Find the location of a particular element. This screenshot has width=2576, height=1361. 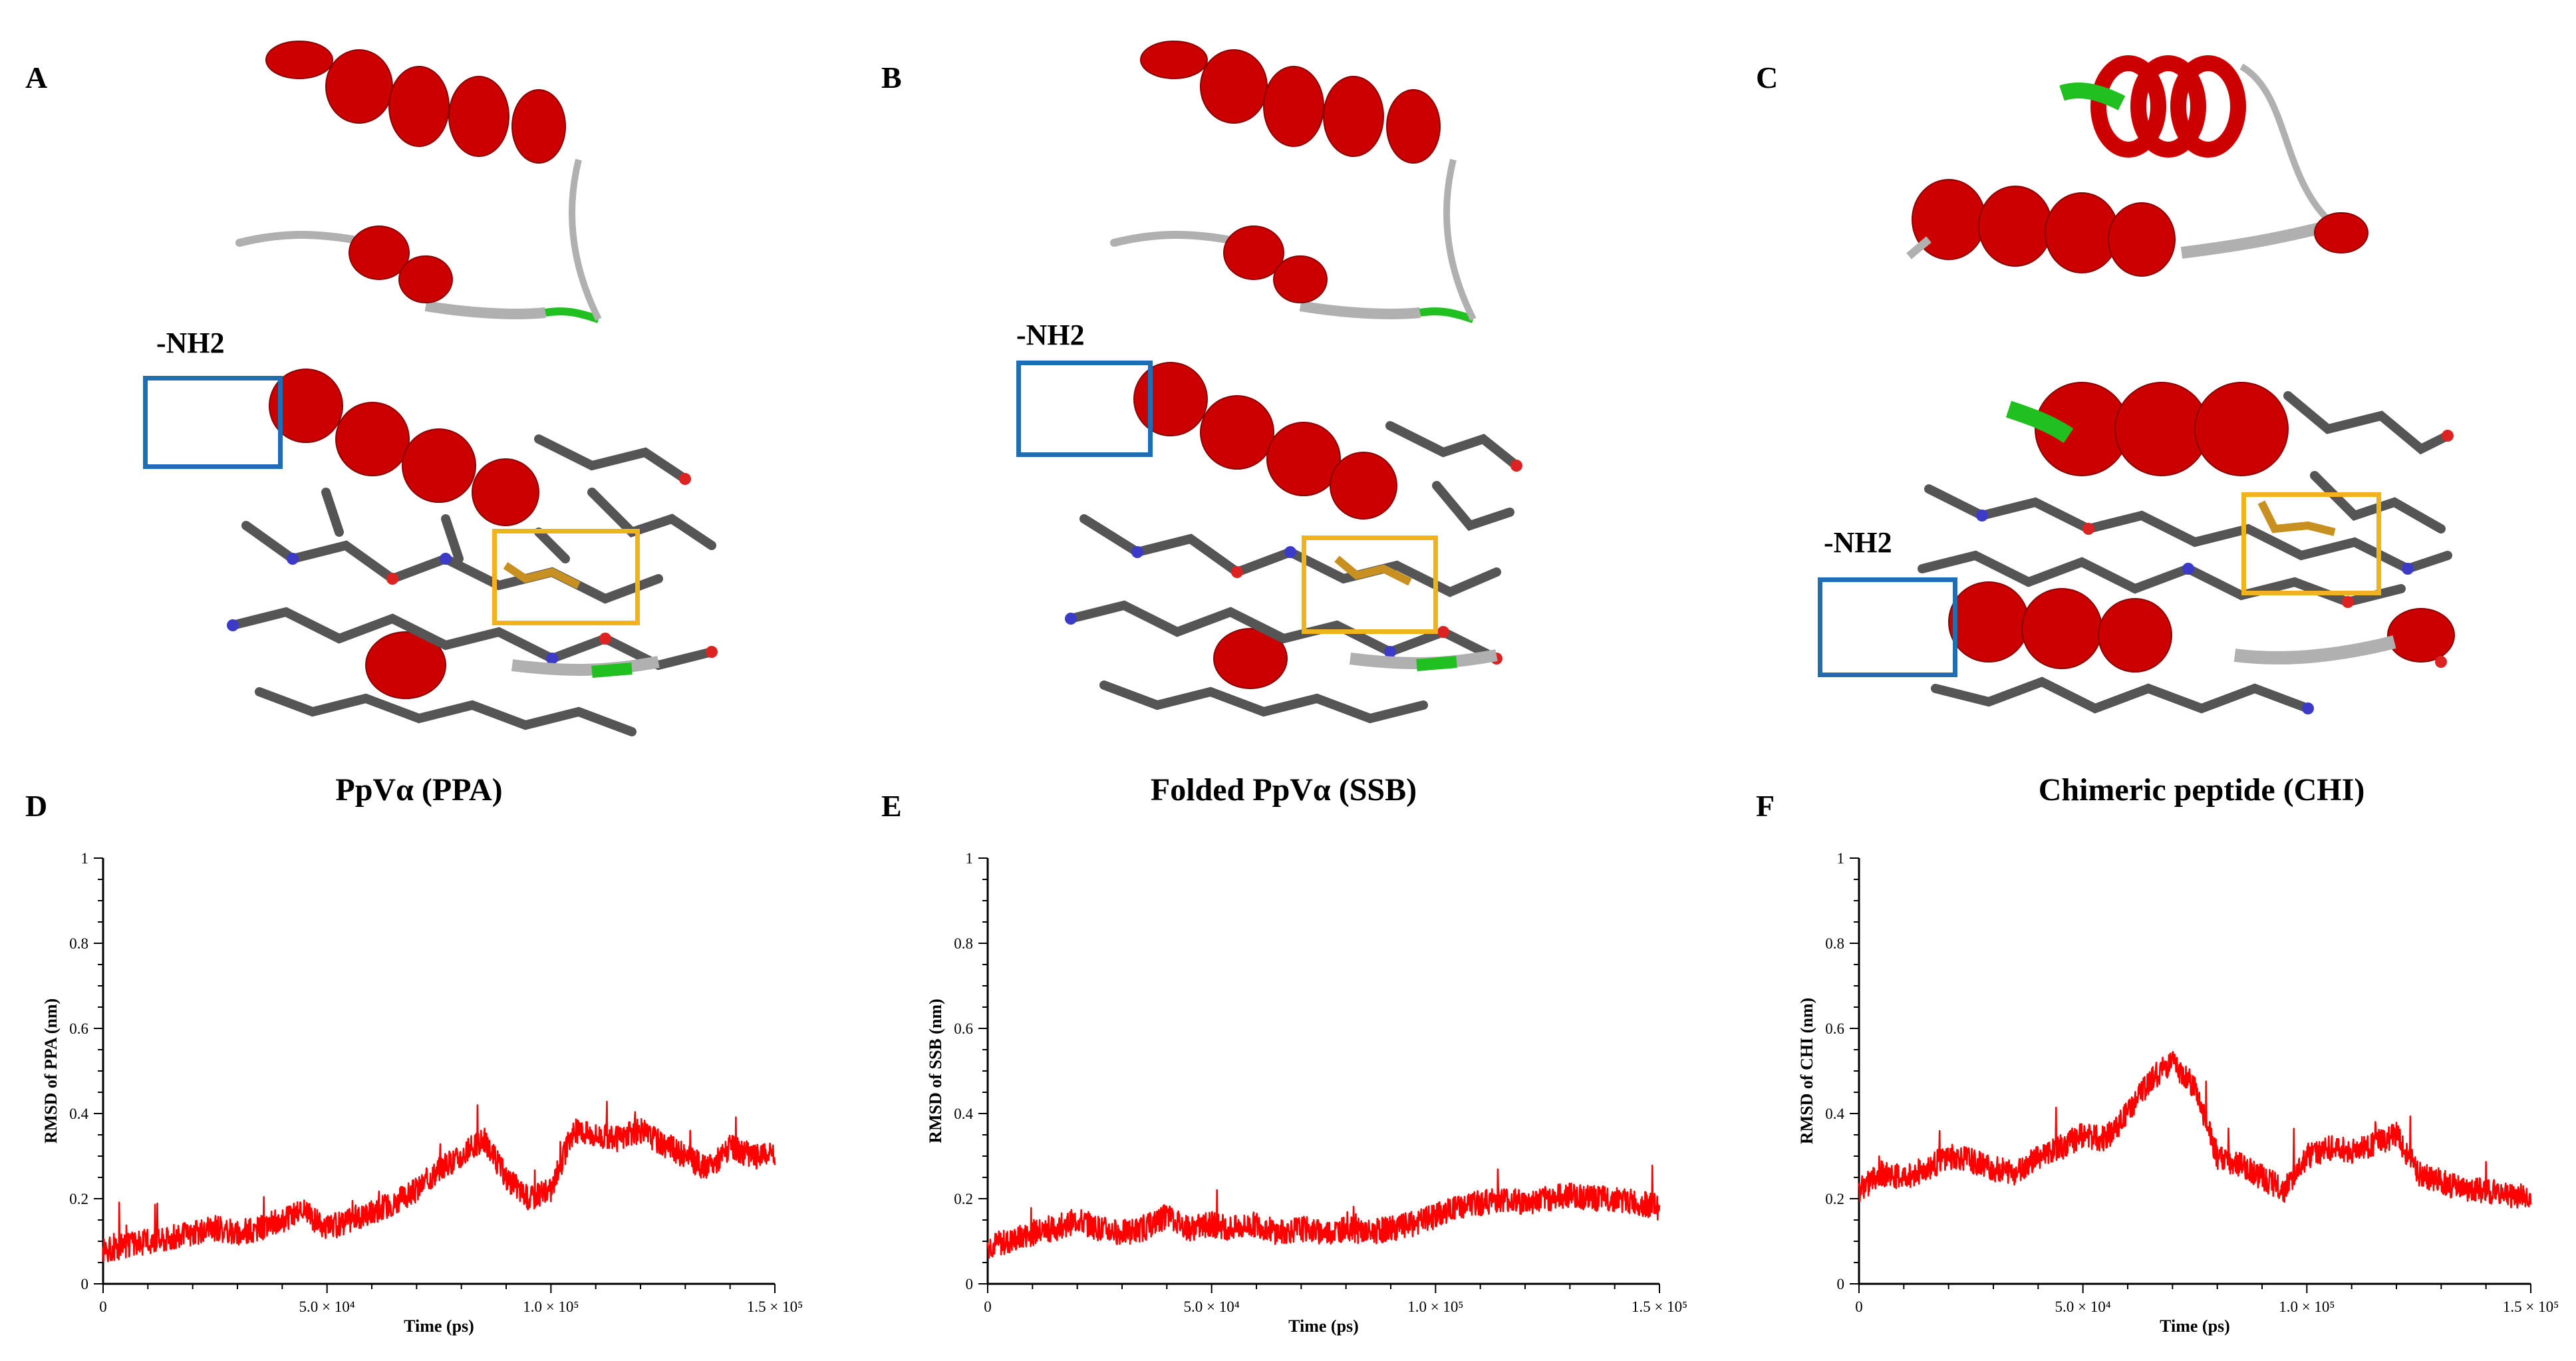

stick-structure-a is located at coordinates (475, 548).